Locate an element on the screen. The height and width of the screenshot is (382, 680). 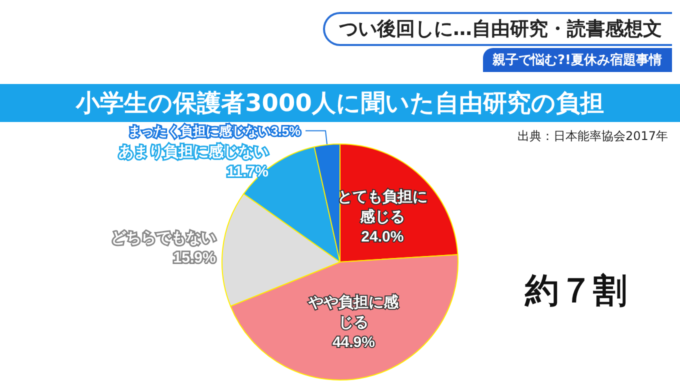
text: 約７割 is located at coordinates (576, 291).